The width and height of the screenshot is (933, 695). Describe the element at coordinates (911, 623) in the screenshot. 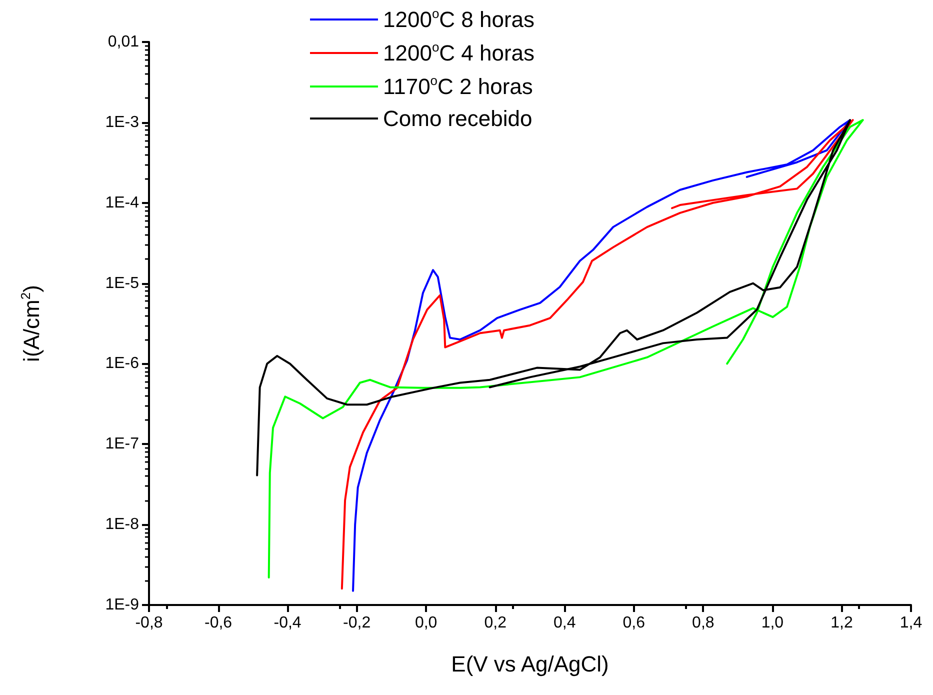

I see `x-tick-label: 1,4` at that location.